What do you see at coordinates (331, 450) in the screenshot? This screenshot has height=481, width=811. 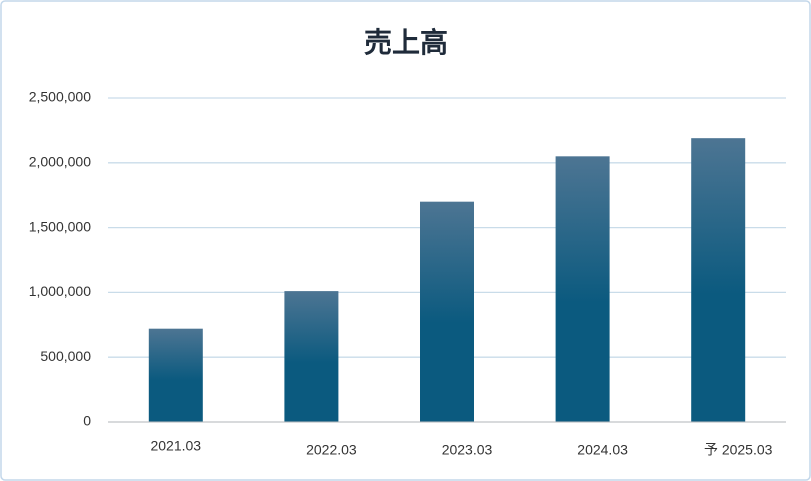 I see `x-tick-label: 2022.03` at bounding box center [331, 450].